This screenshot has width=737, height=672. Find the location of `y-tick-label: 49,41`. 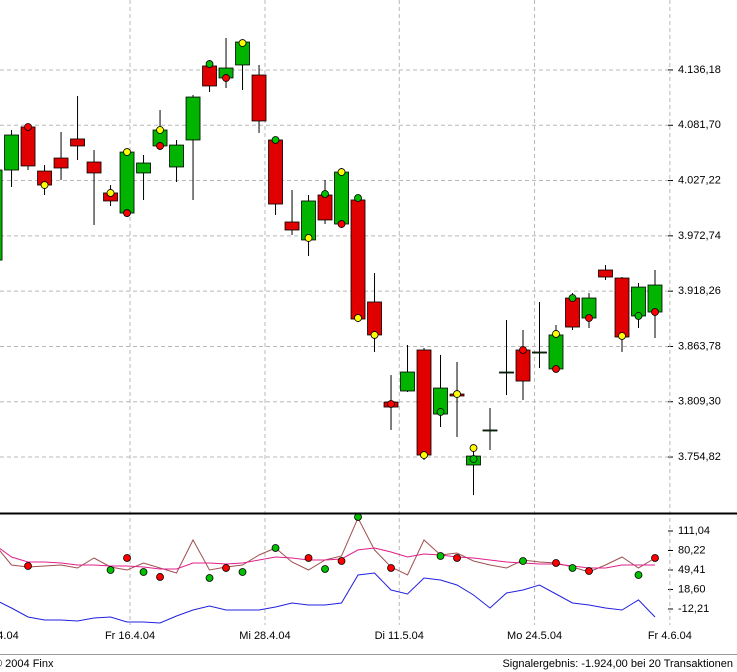

y-tick-label: 49,41 is located at coordinates (692, 570).